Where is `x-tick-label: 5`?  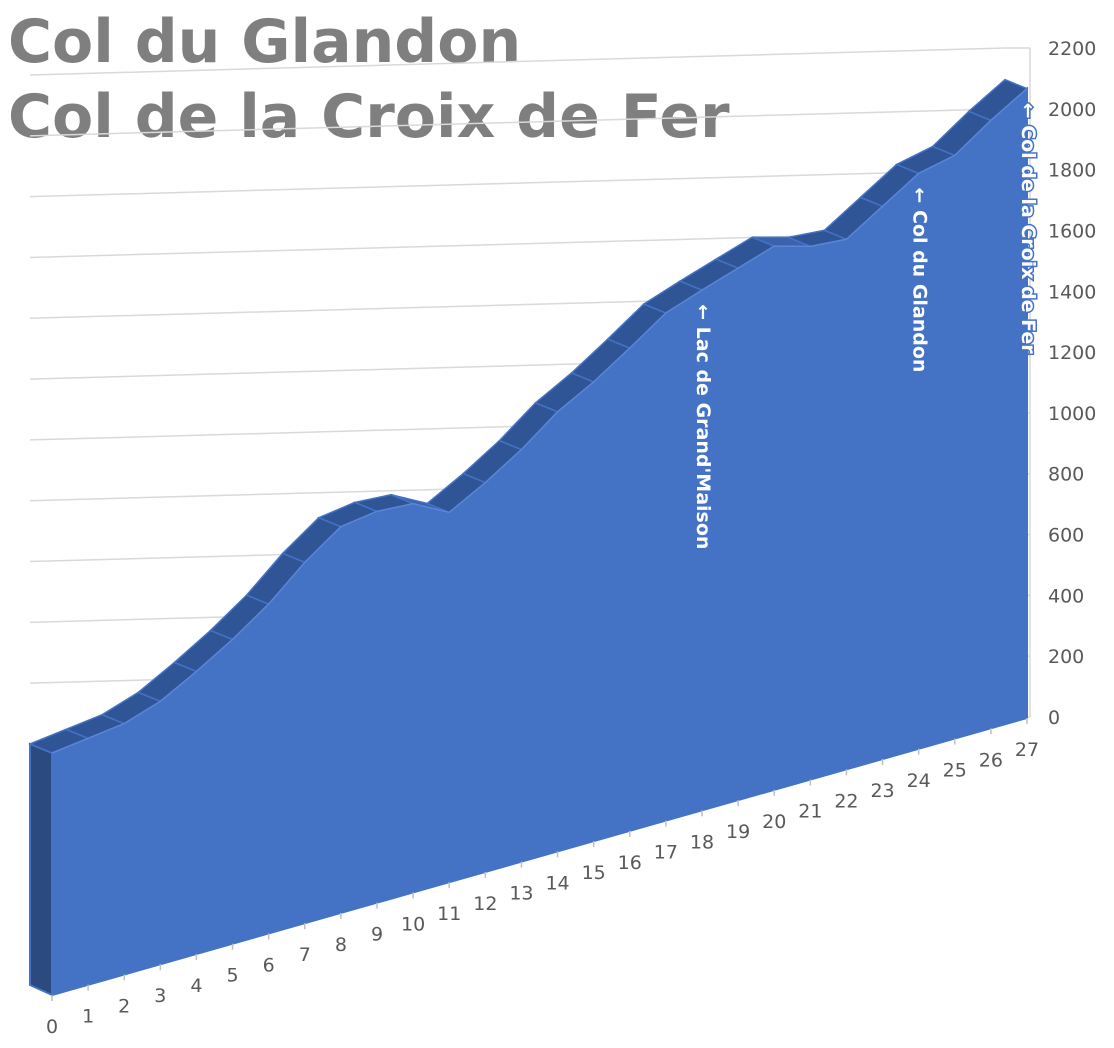
x-tick-label: 5 is located at coordinates (233, 976).